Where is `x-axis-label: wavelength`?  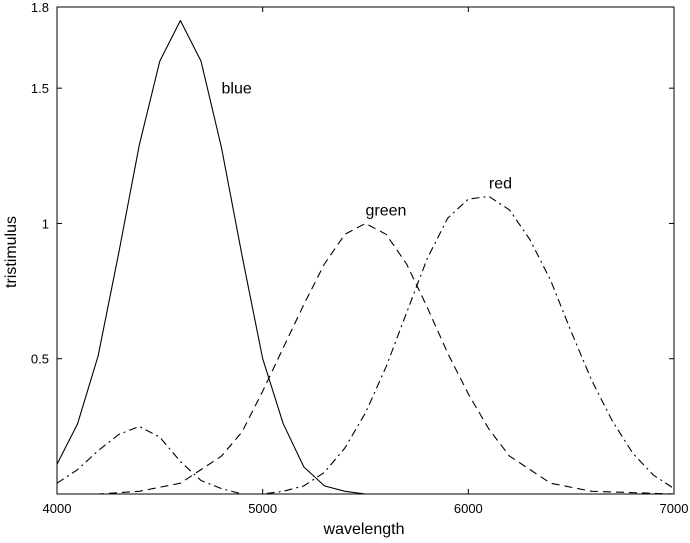 x-axis-label: wavelength is located at coordinates (364, 529).